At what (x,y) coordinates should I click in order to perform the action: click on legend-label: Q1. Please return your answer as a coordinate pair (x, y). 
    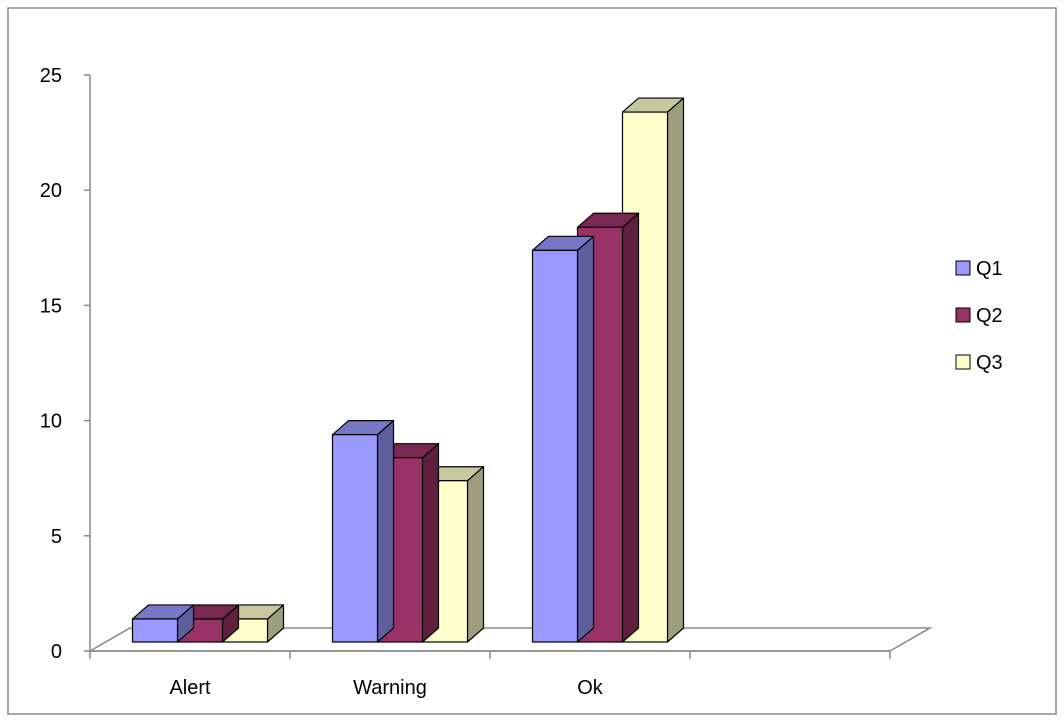
    Looking at the image, I should click on (989, 269).